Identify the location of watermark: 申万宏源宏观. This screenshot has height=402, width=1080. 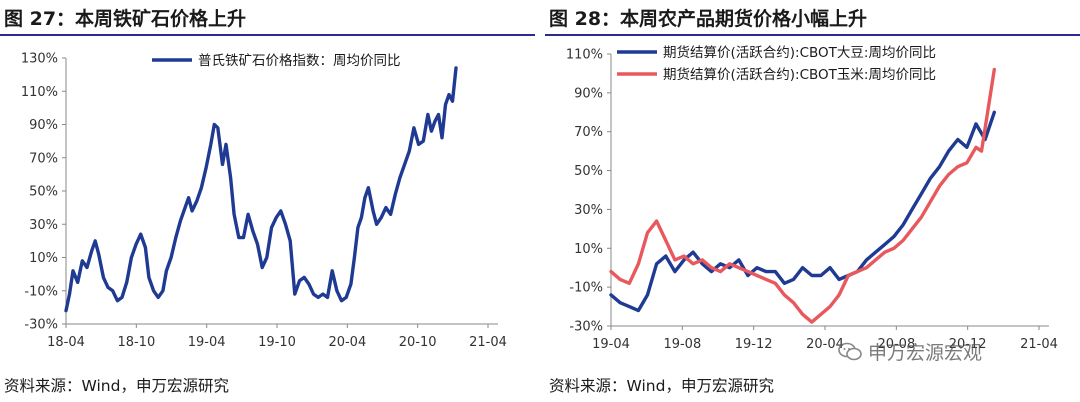
(910, 351).